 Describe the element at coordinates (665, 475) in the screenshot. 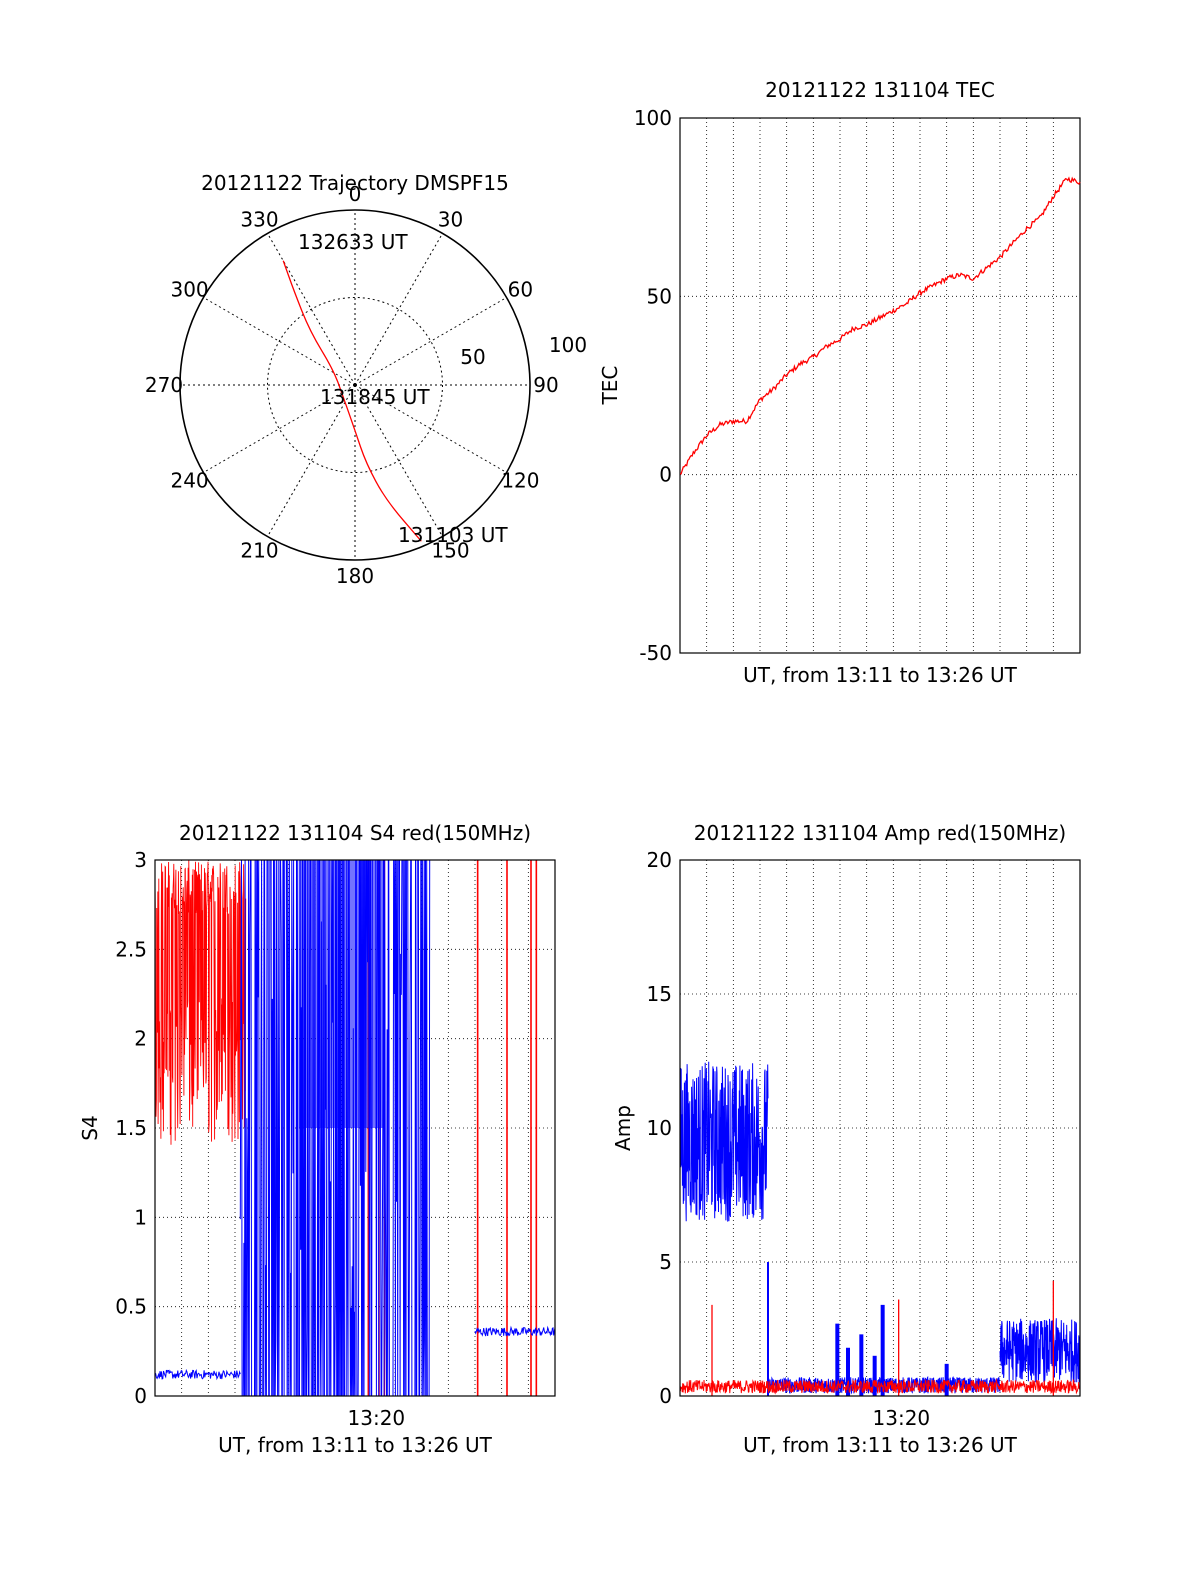

I see `tec-ytick-label: 0` at that location.